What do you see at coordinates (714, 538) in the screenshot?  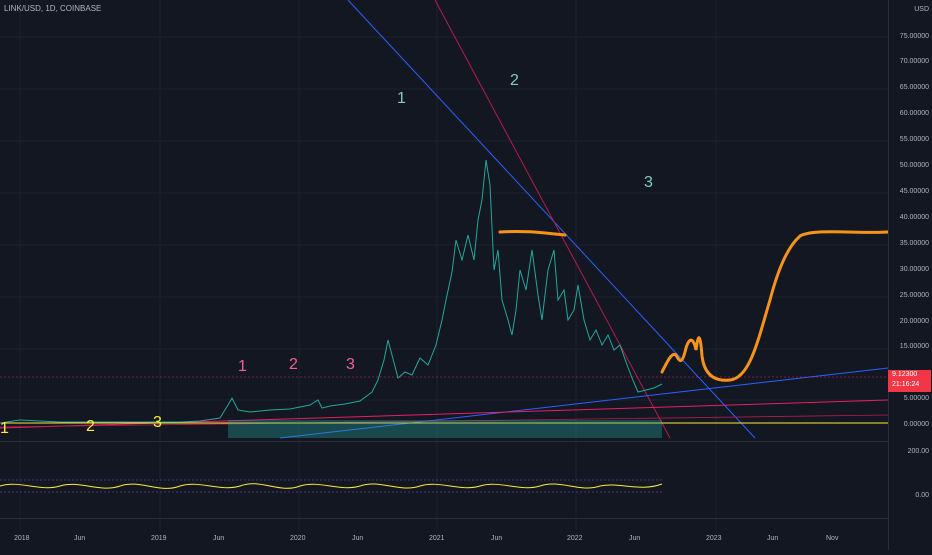 I see `time-tick: 2023` at bounding box center [714, 538].